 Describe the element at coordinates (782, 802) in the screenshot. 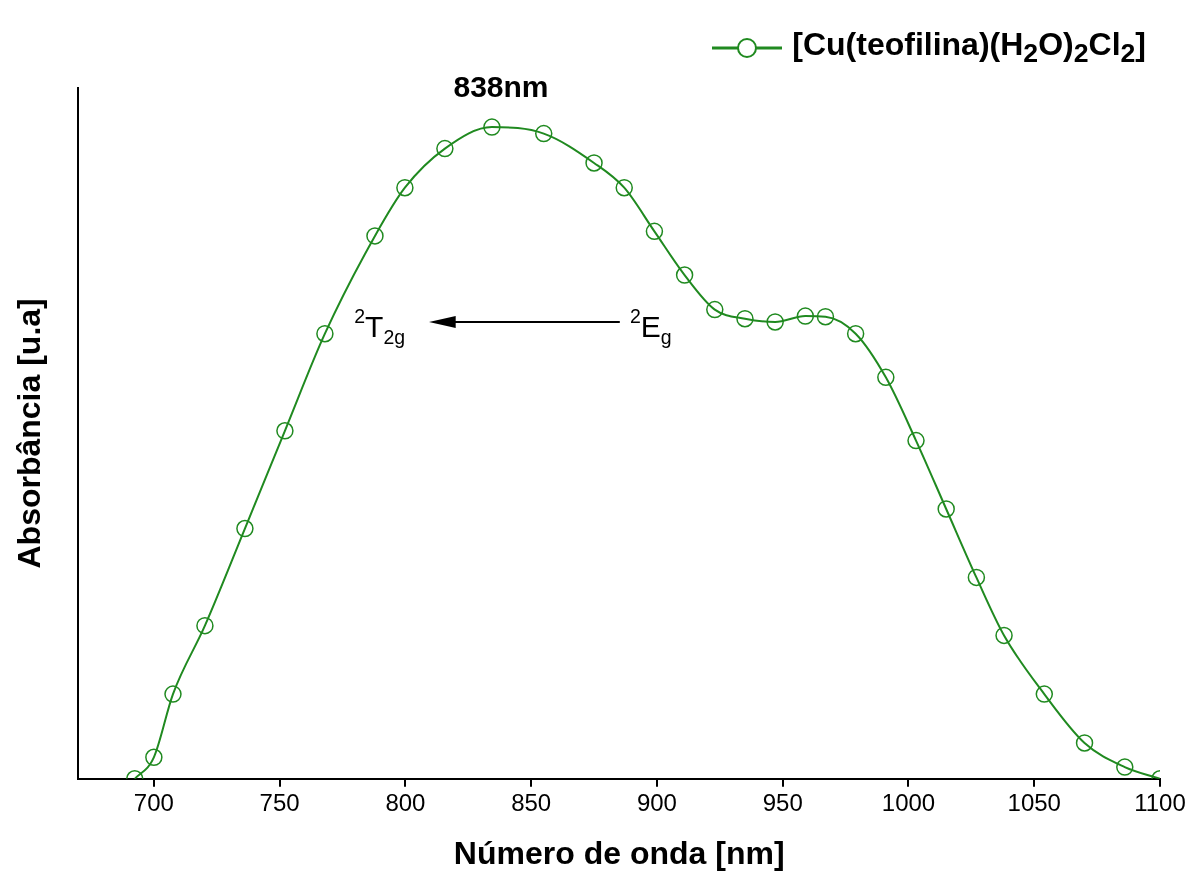

I see `x-tick-label: 950` at that location.